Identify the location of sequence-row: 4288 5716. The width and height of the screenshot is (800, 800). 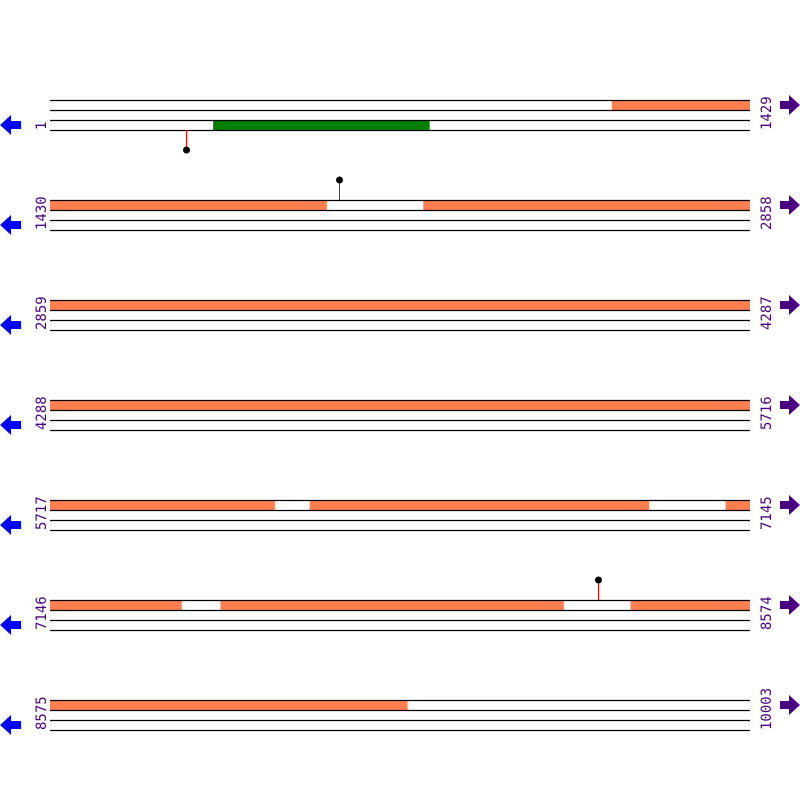
(400, 415).